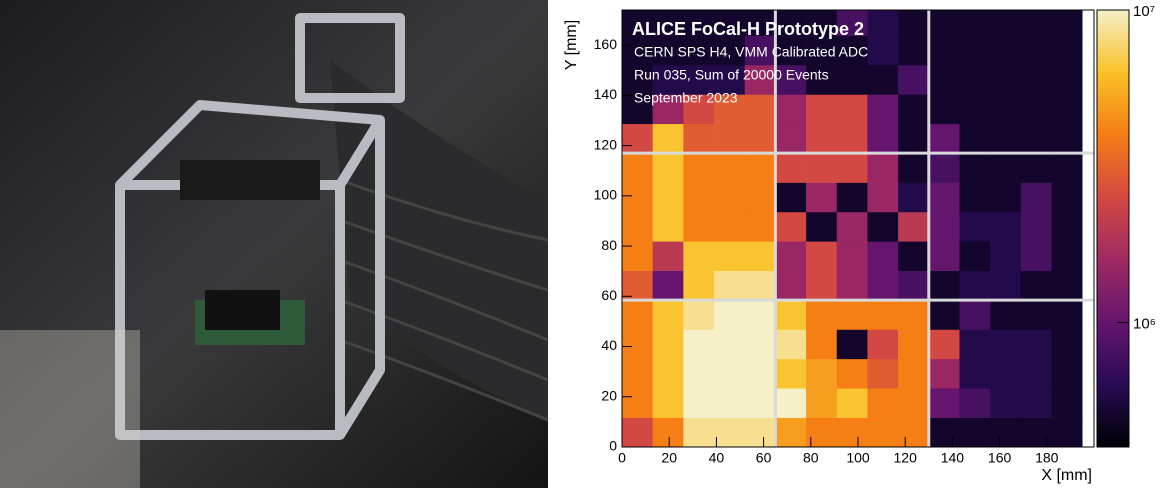 This screenshot has height=493, width=1161. What do you see at coordinates (953, 458) in the screenshot?
I see `x-tick-label: 140` at bounding box center [953, 458].